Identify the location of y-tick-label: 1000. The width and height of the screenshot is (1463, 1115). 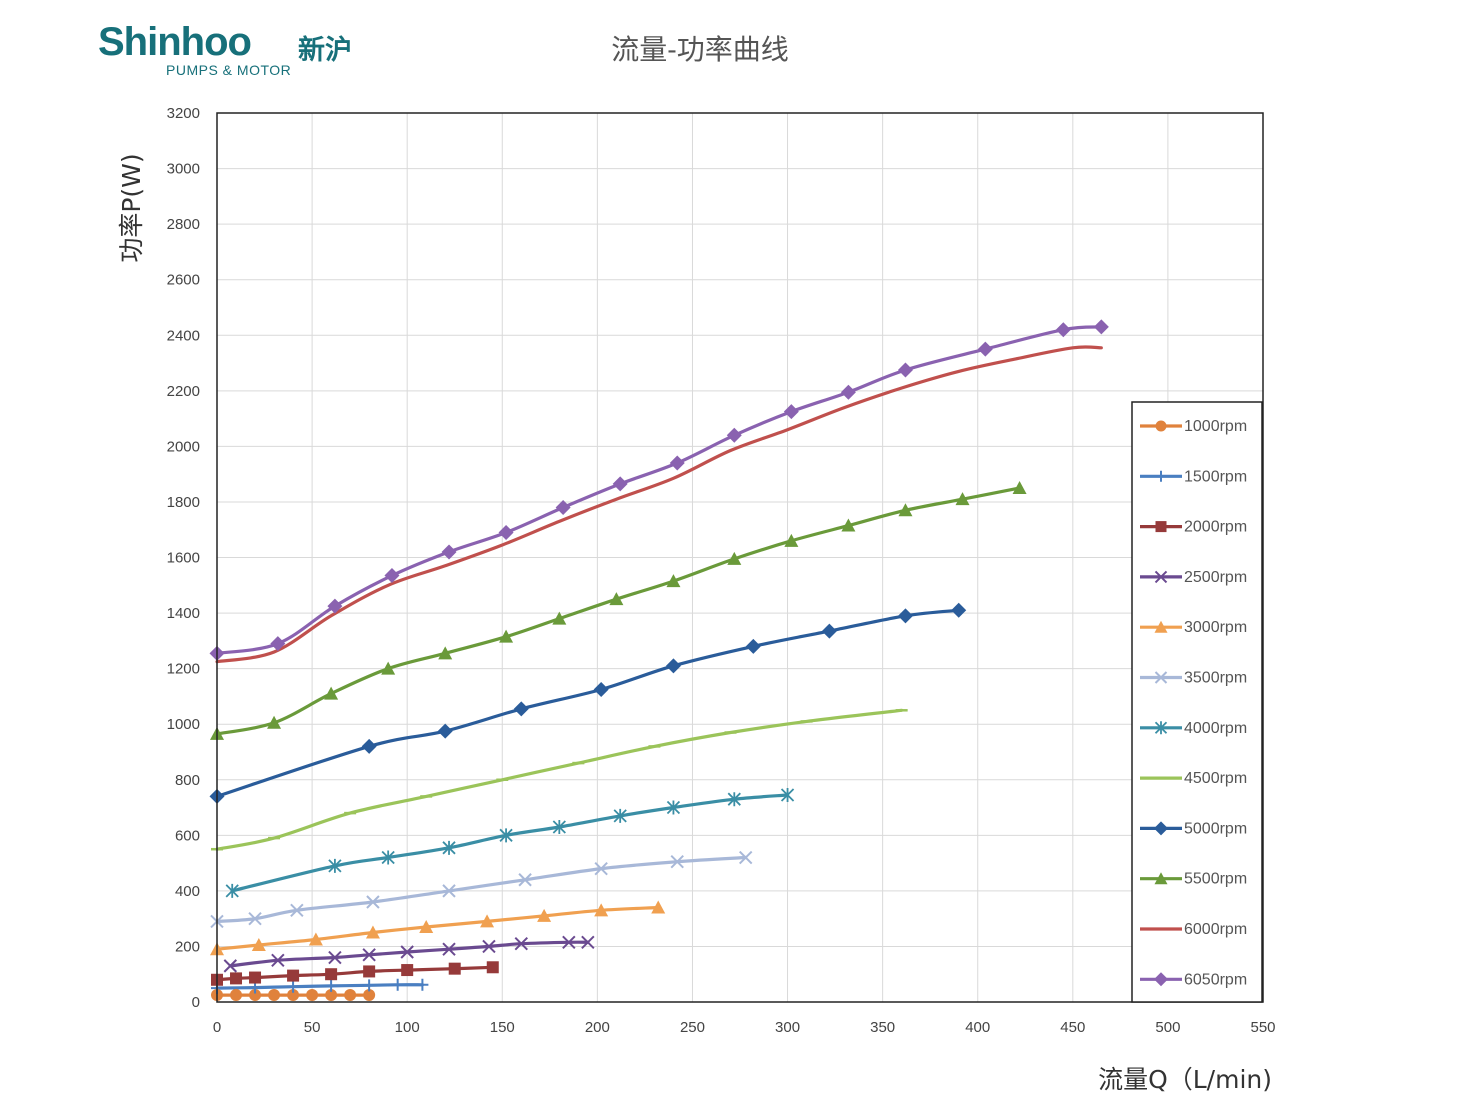
(183, 724).